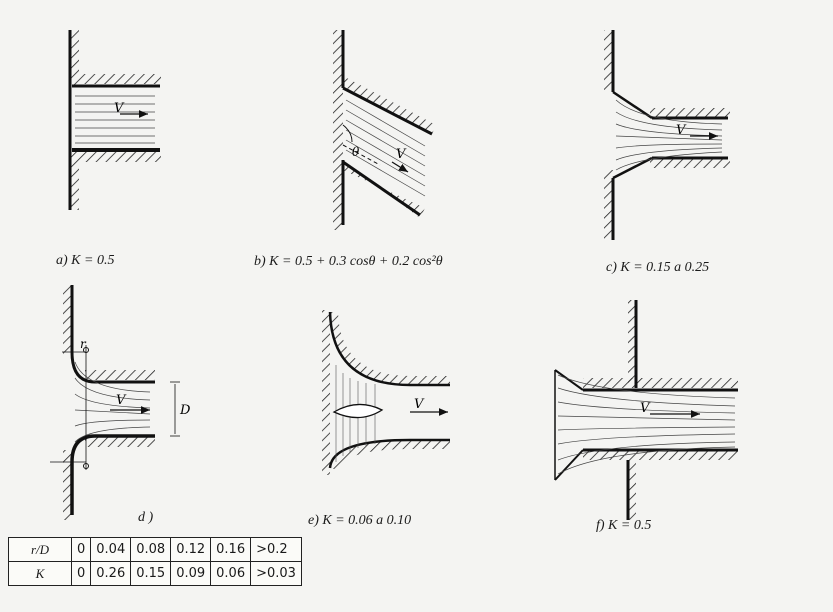 The width and height of the screenshot is (833, 612). What do you see at coordinates (111, 549) in the screenshot?
I see `table-cell: 0.04` at bounding box center [111, 549].